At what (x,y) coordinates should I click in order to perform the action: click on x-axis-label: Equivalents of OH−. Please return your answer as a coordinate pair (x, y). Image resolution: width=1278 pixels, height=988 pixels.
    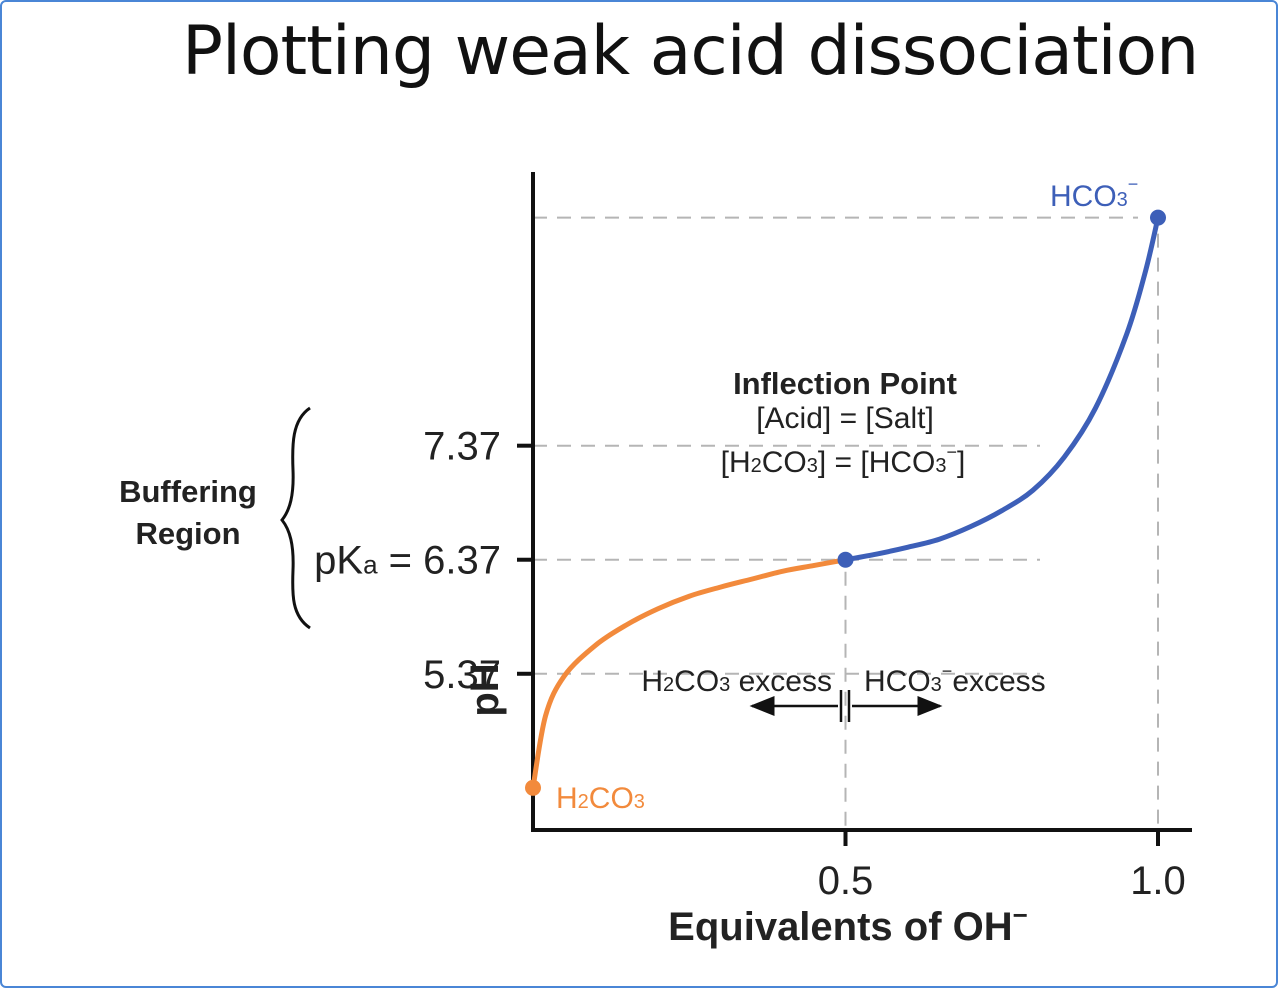
    Looking at the image, I should click on (848, 924).